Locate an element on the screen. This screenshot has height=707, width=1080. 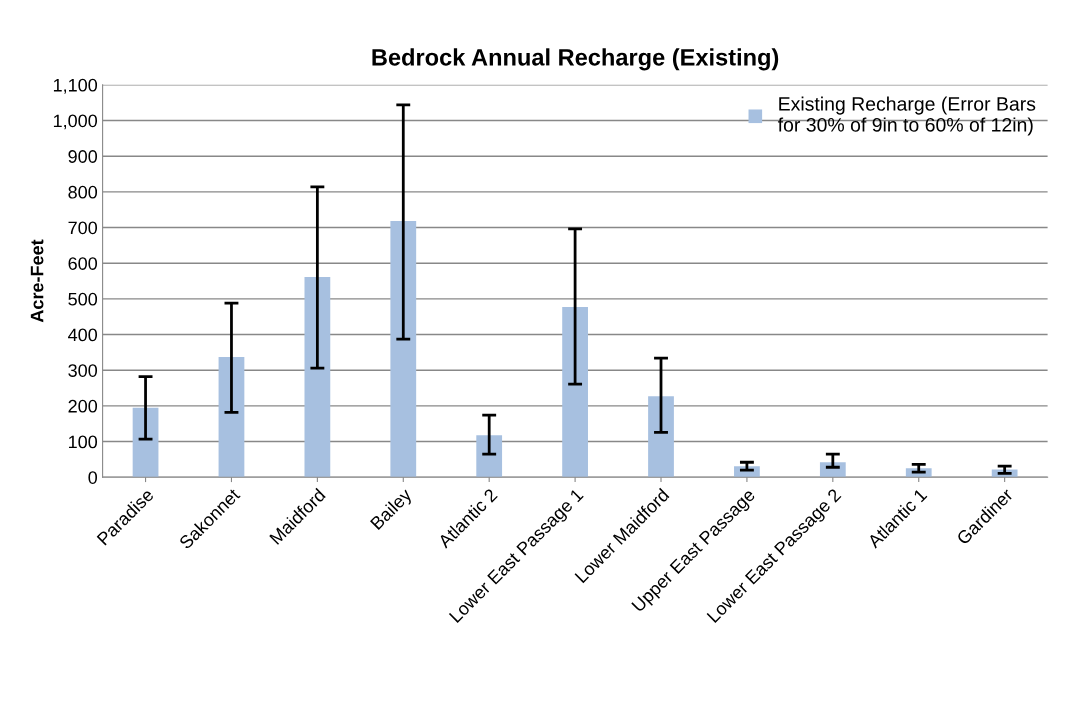
y-axis-title: Acre-Feet is located at coordinates (37, 281).